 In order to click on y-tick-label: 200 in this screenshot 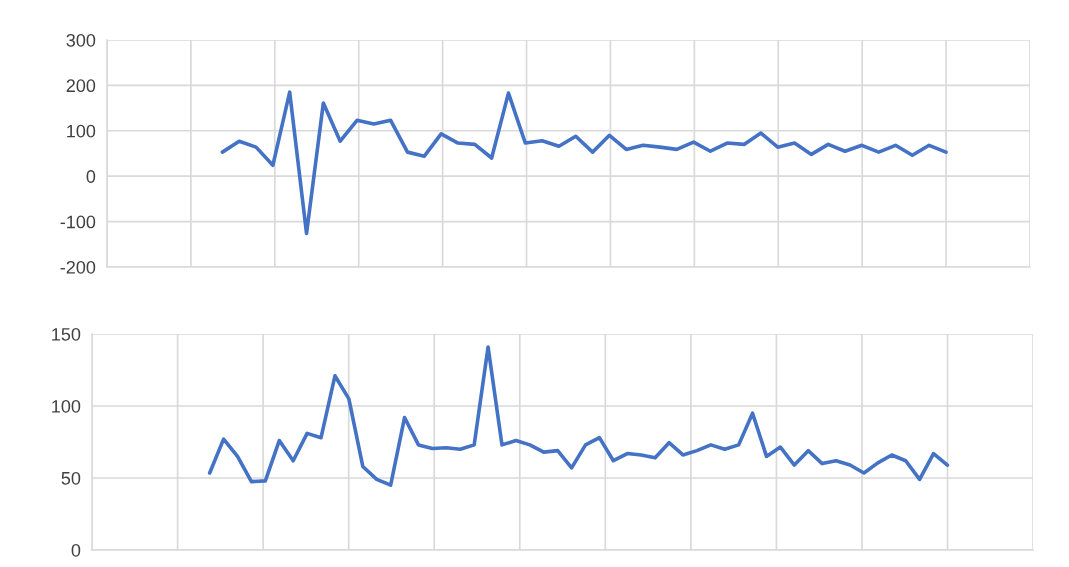, I will do `click(81, 86)`.